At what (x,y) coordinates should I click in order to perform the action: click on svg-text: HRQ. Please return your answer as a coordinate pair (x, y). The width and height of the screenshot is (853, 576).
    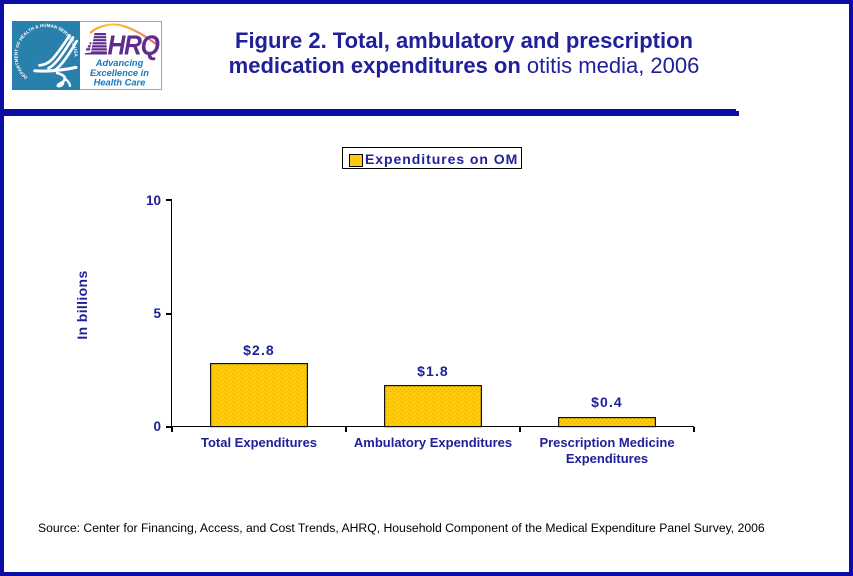
    Looking at the image, I should click on (134, 45).